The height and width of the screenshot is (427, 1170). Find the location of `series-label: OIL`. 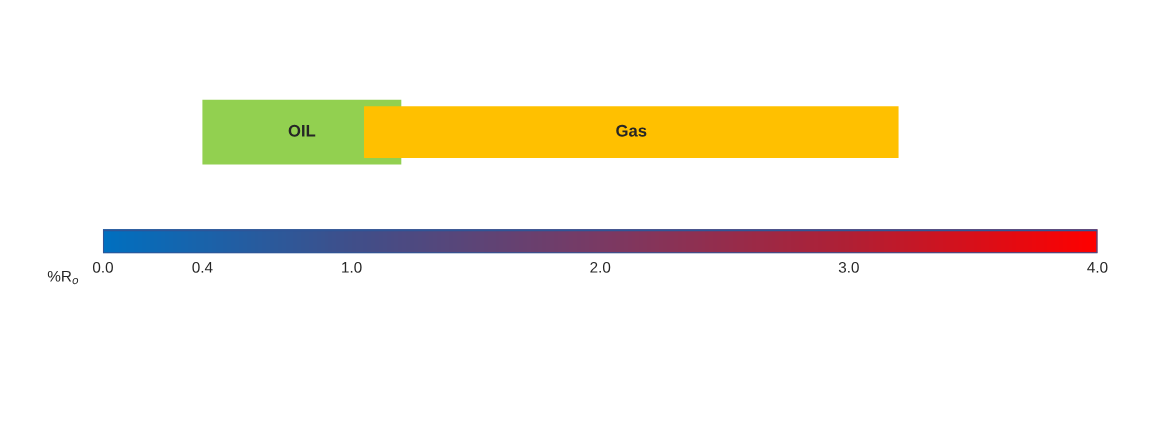

series-label: OIL is located at coordinates (302, 130).